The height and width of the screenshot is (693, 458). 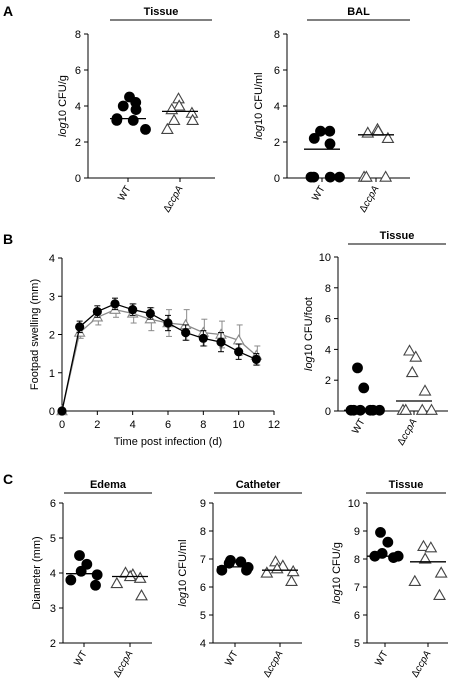 What do you see at coordinates (357, 588) in the screenshot?
I see `c-tissue-y-tick-label: 7` at bounding box center [357, 588].